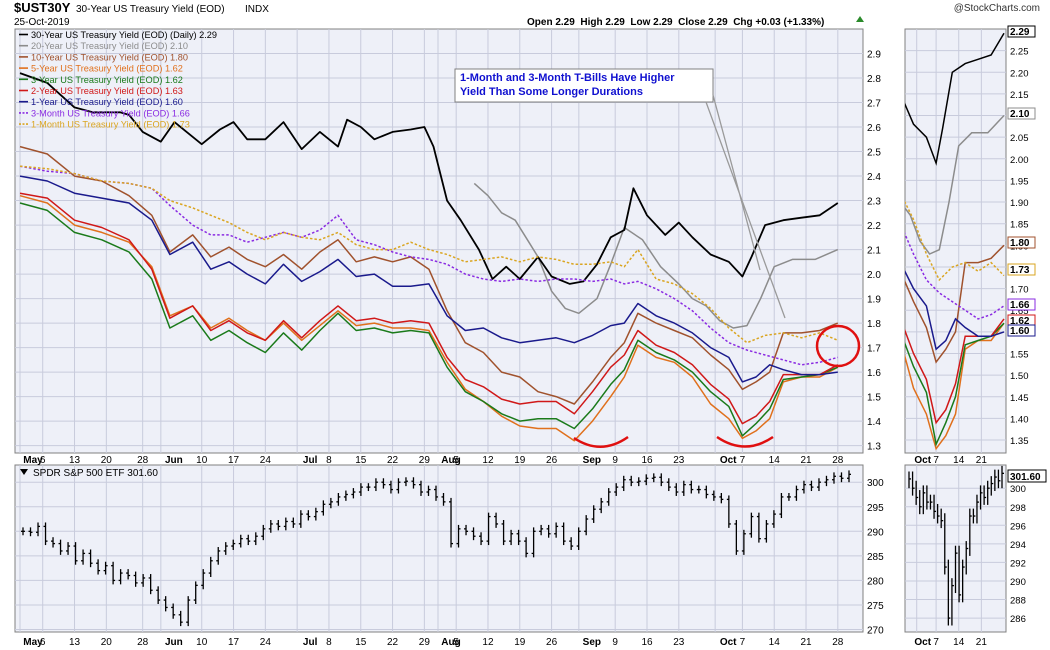 The image size is (1050, 650). Describe the element at coordinates (838, 642) in the screenshot. I see `x-tick-label: 28` at that location.